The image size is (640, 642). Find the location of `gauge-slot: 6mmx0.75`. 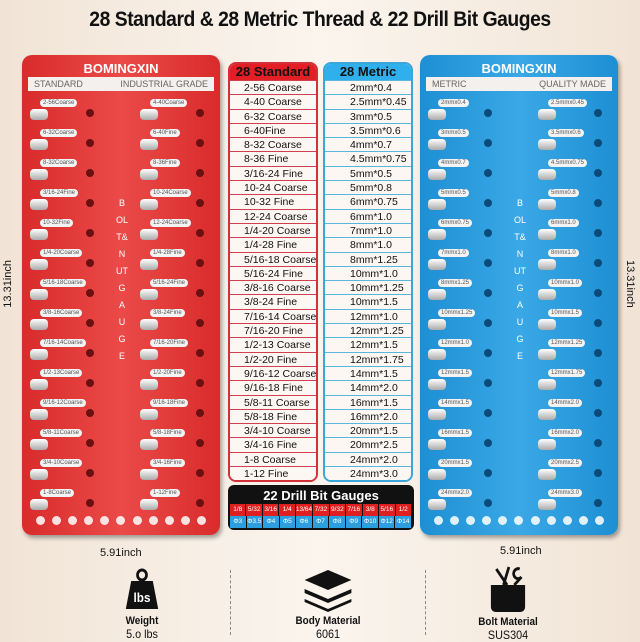

gauge-slot: 6mmx0.75 is located at coordinates (463, 232).